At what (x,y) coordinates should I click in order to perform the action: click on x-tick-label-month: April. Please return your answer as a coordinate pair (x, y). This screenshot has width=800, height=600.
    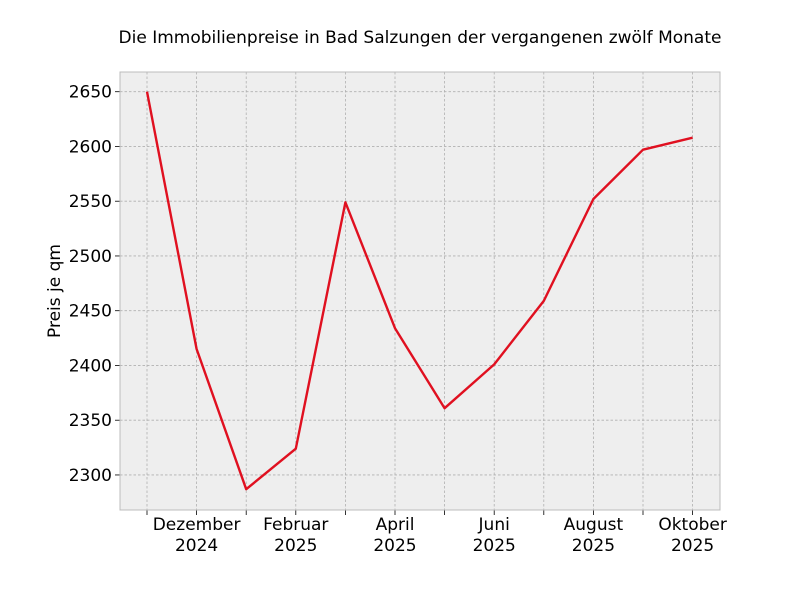
    Looking at the image, I should click on (395, 525).